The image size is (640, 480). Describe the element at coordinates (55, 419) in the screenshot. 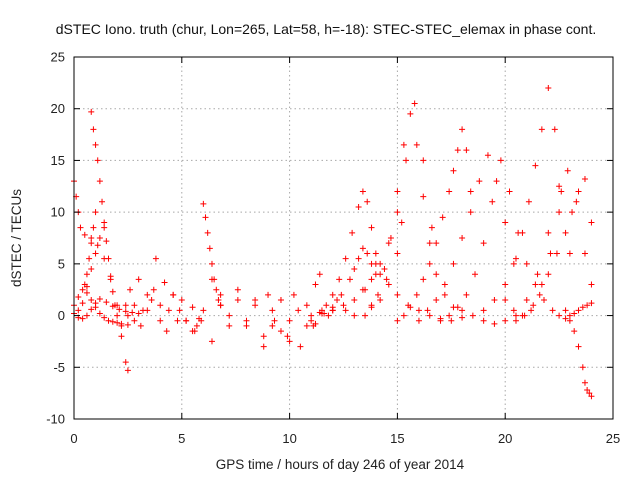

I see `y-tick-label: -10` at that location.